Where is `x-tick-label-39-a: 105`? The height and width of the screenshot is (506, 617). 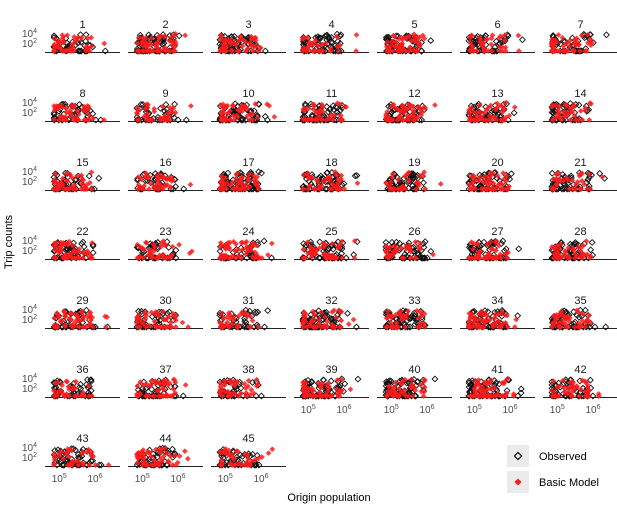 x-tick-label-39-a: 105 is located at coordinates (308, 410).